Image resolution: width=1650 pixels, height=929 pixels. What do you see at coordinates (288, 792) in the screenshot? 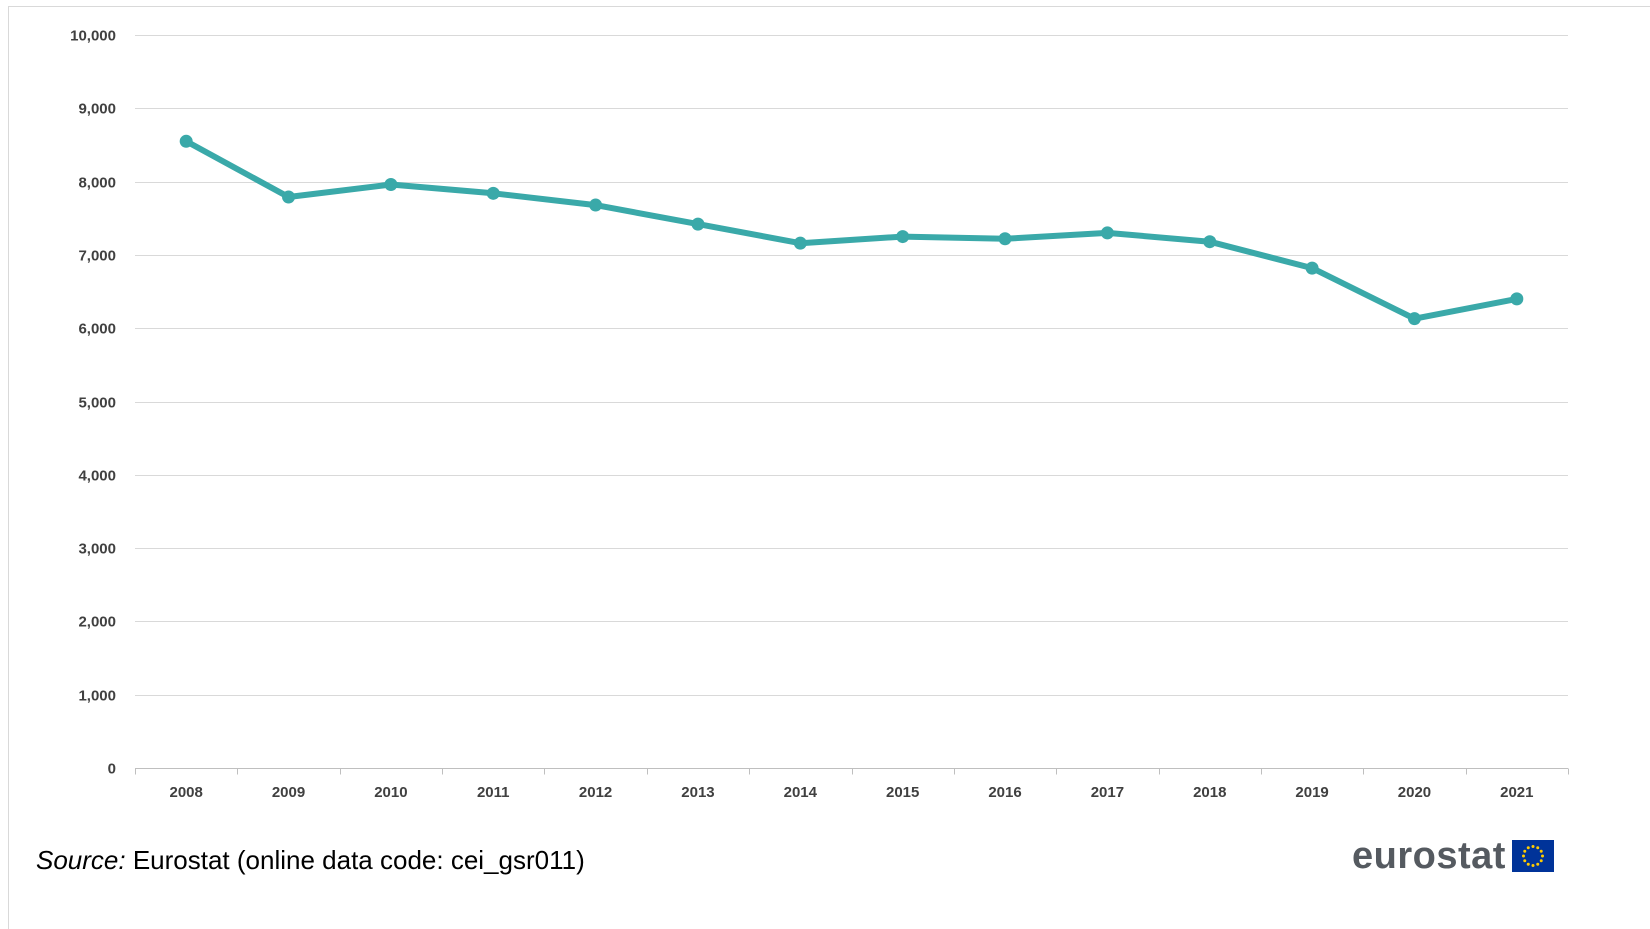
I see `x-tick-label: 2009` at bounding box center [288, 792].